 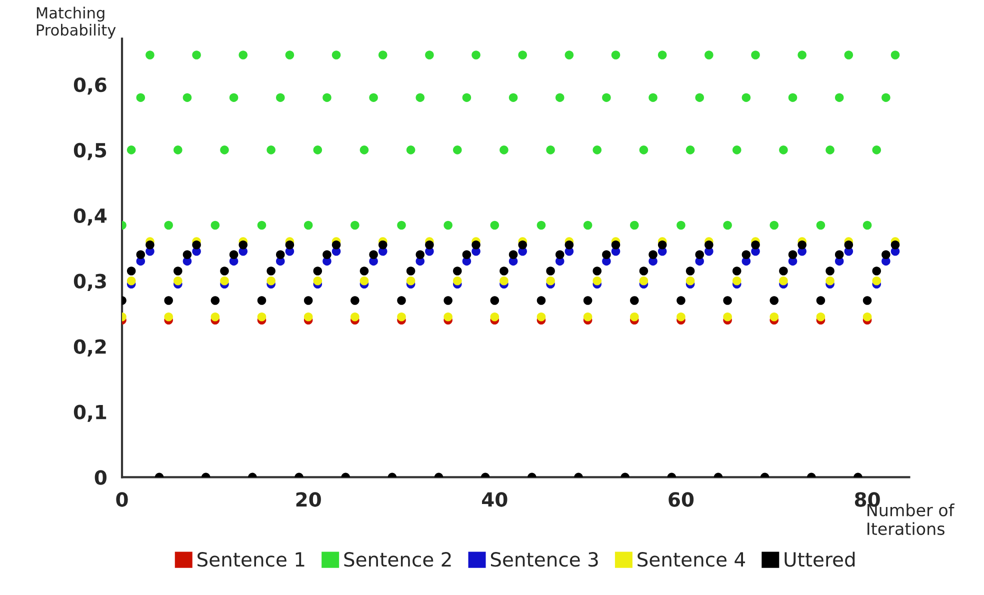 I want to click on x-tick-label: 60, so click(x=681, y=499).